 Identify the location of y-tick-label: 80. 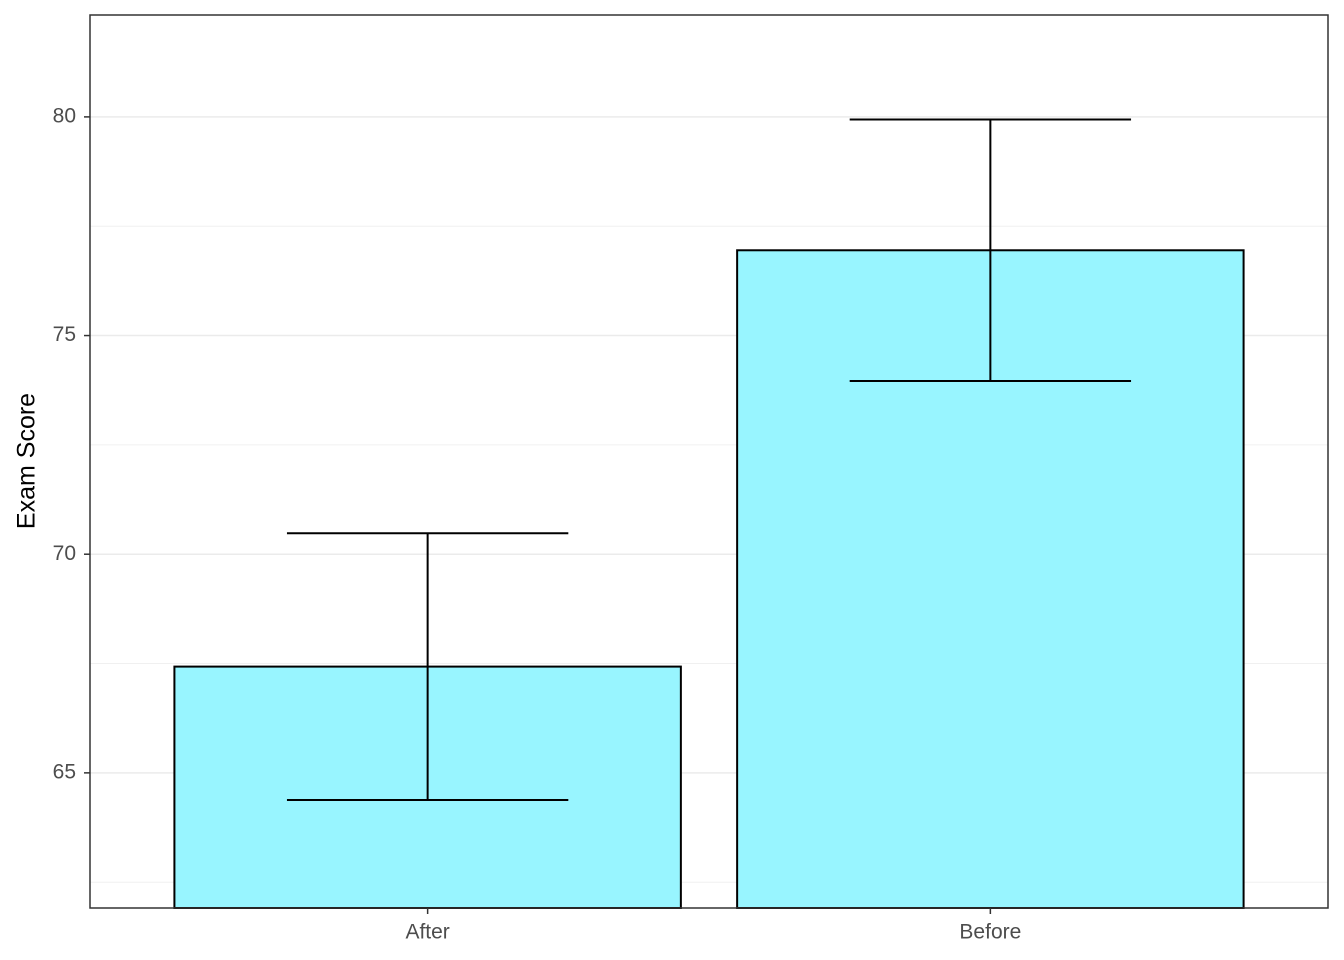
(64, 115).